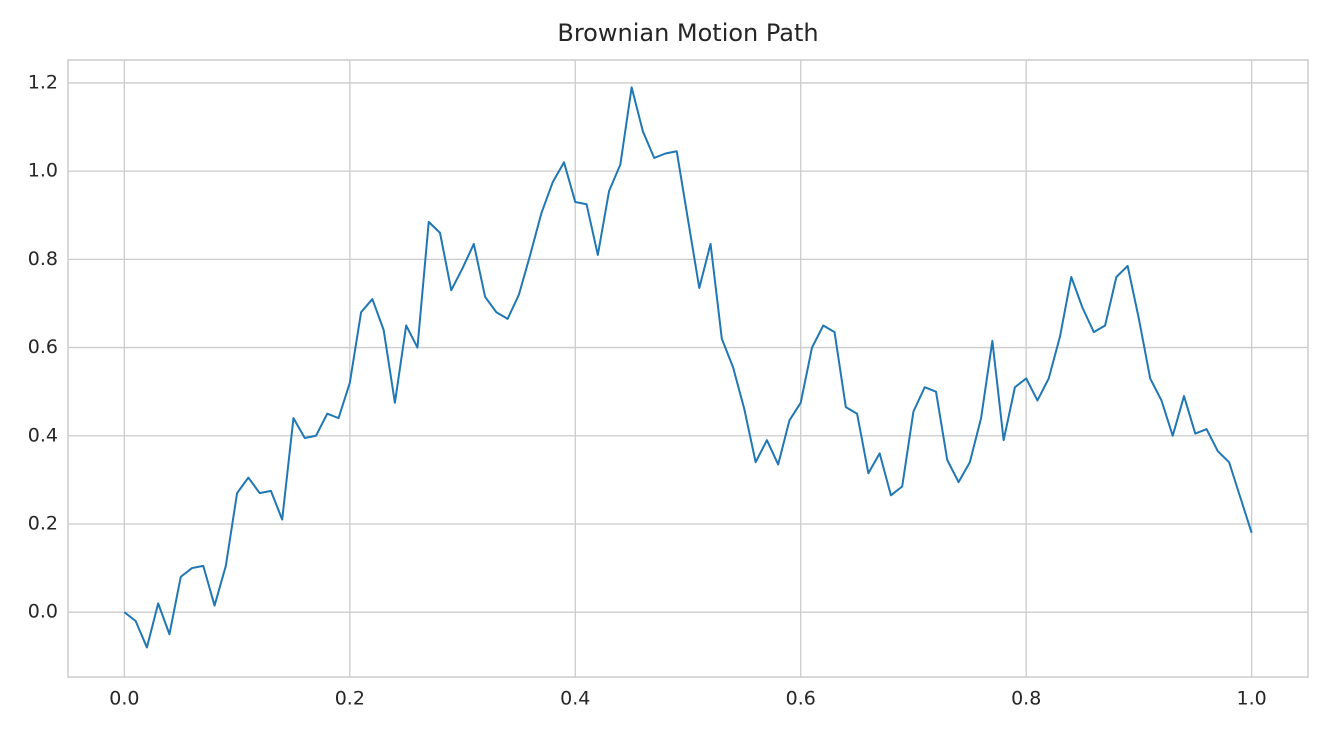 The image size is (1328, 736). What do you see at coordinates (350, 699) in the screenshot?
I see `x-tick-label: 0.2` at bounding box center [350, 699].